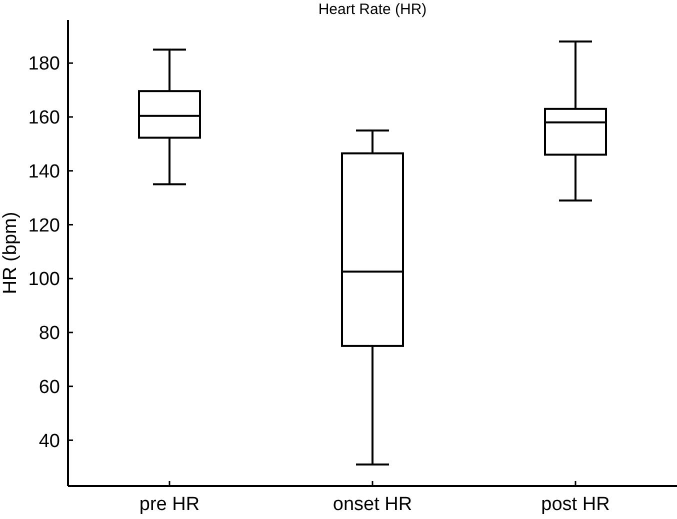 The width and height of the screenshot is (677, 519). What do you see at coordinates (44, 64) in the screenshot?
I see `y-tick-label: 180` at bounding box center [44, 64].